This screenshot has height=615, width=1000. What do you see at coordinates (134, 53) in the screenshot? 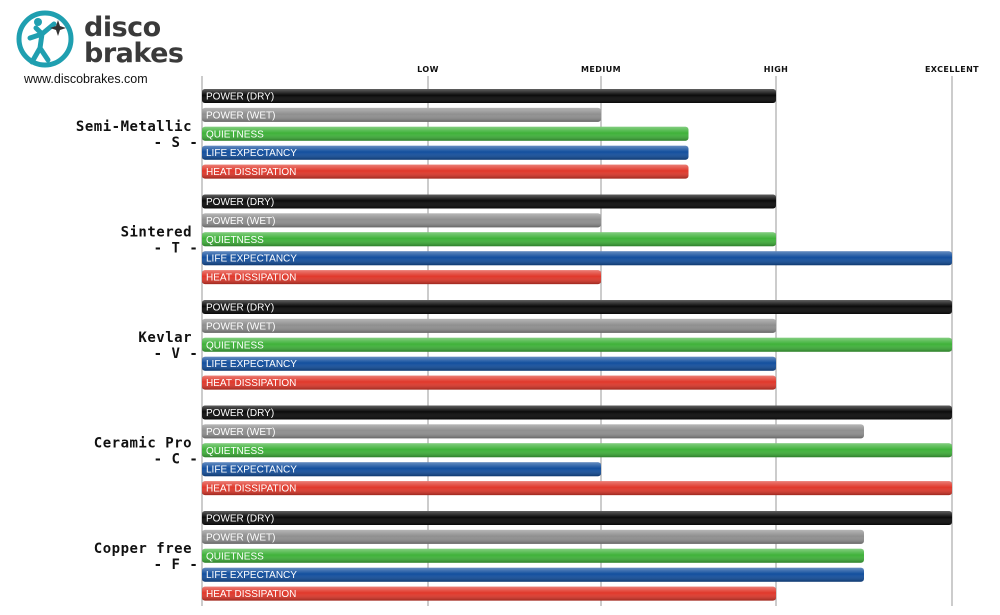
I see `brand-name-line2: brakes` at bounding box center [134, 53].